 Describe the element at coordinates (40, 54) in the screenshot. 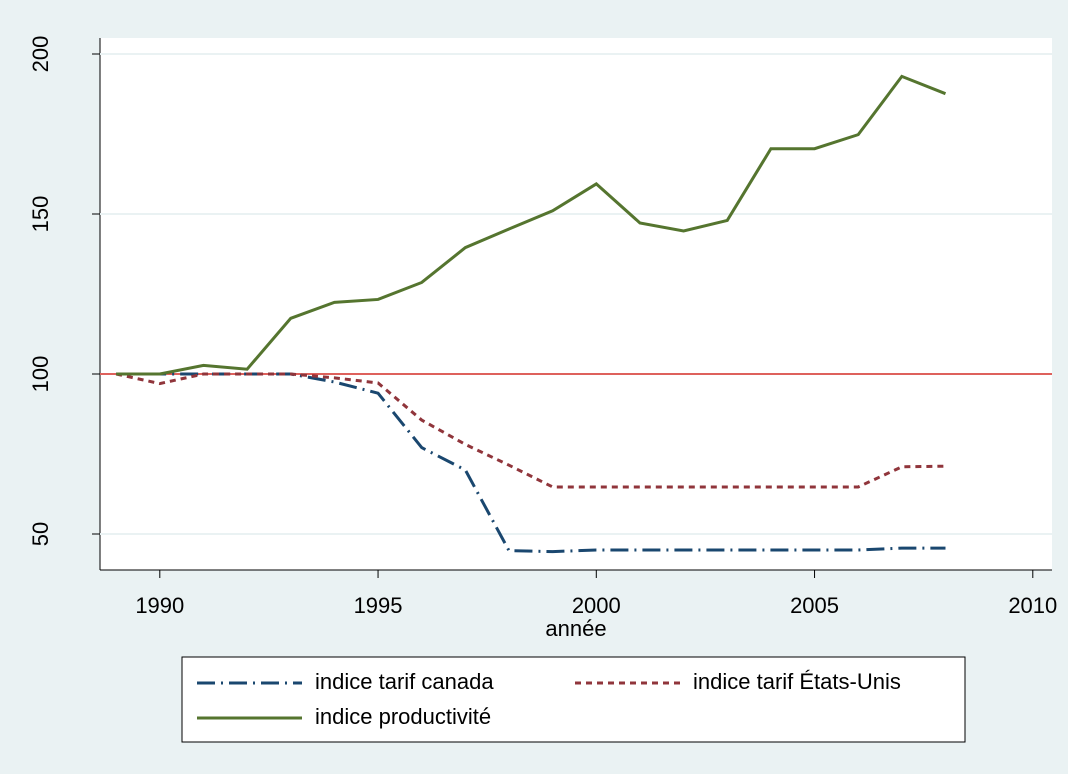

I see `y-tick-label: 200` at that location.